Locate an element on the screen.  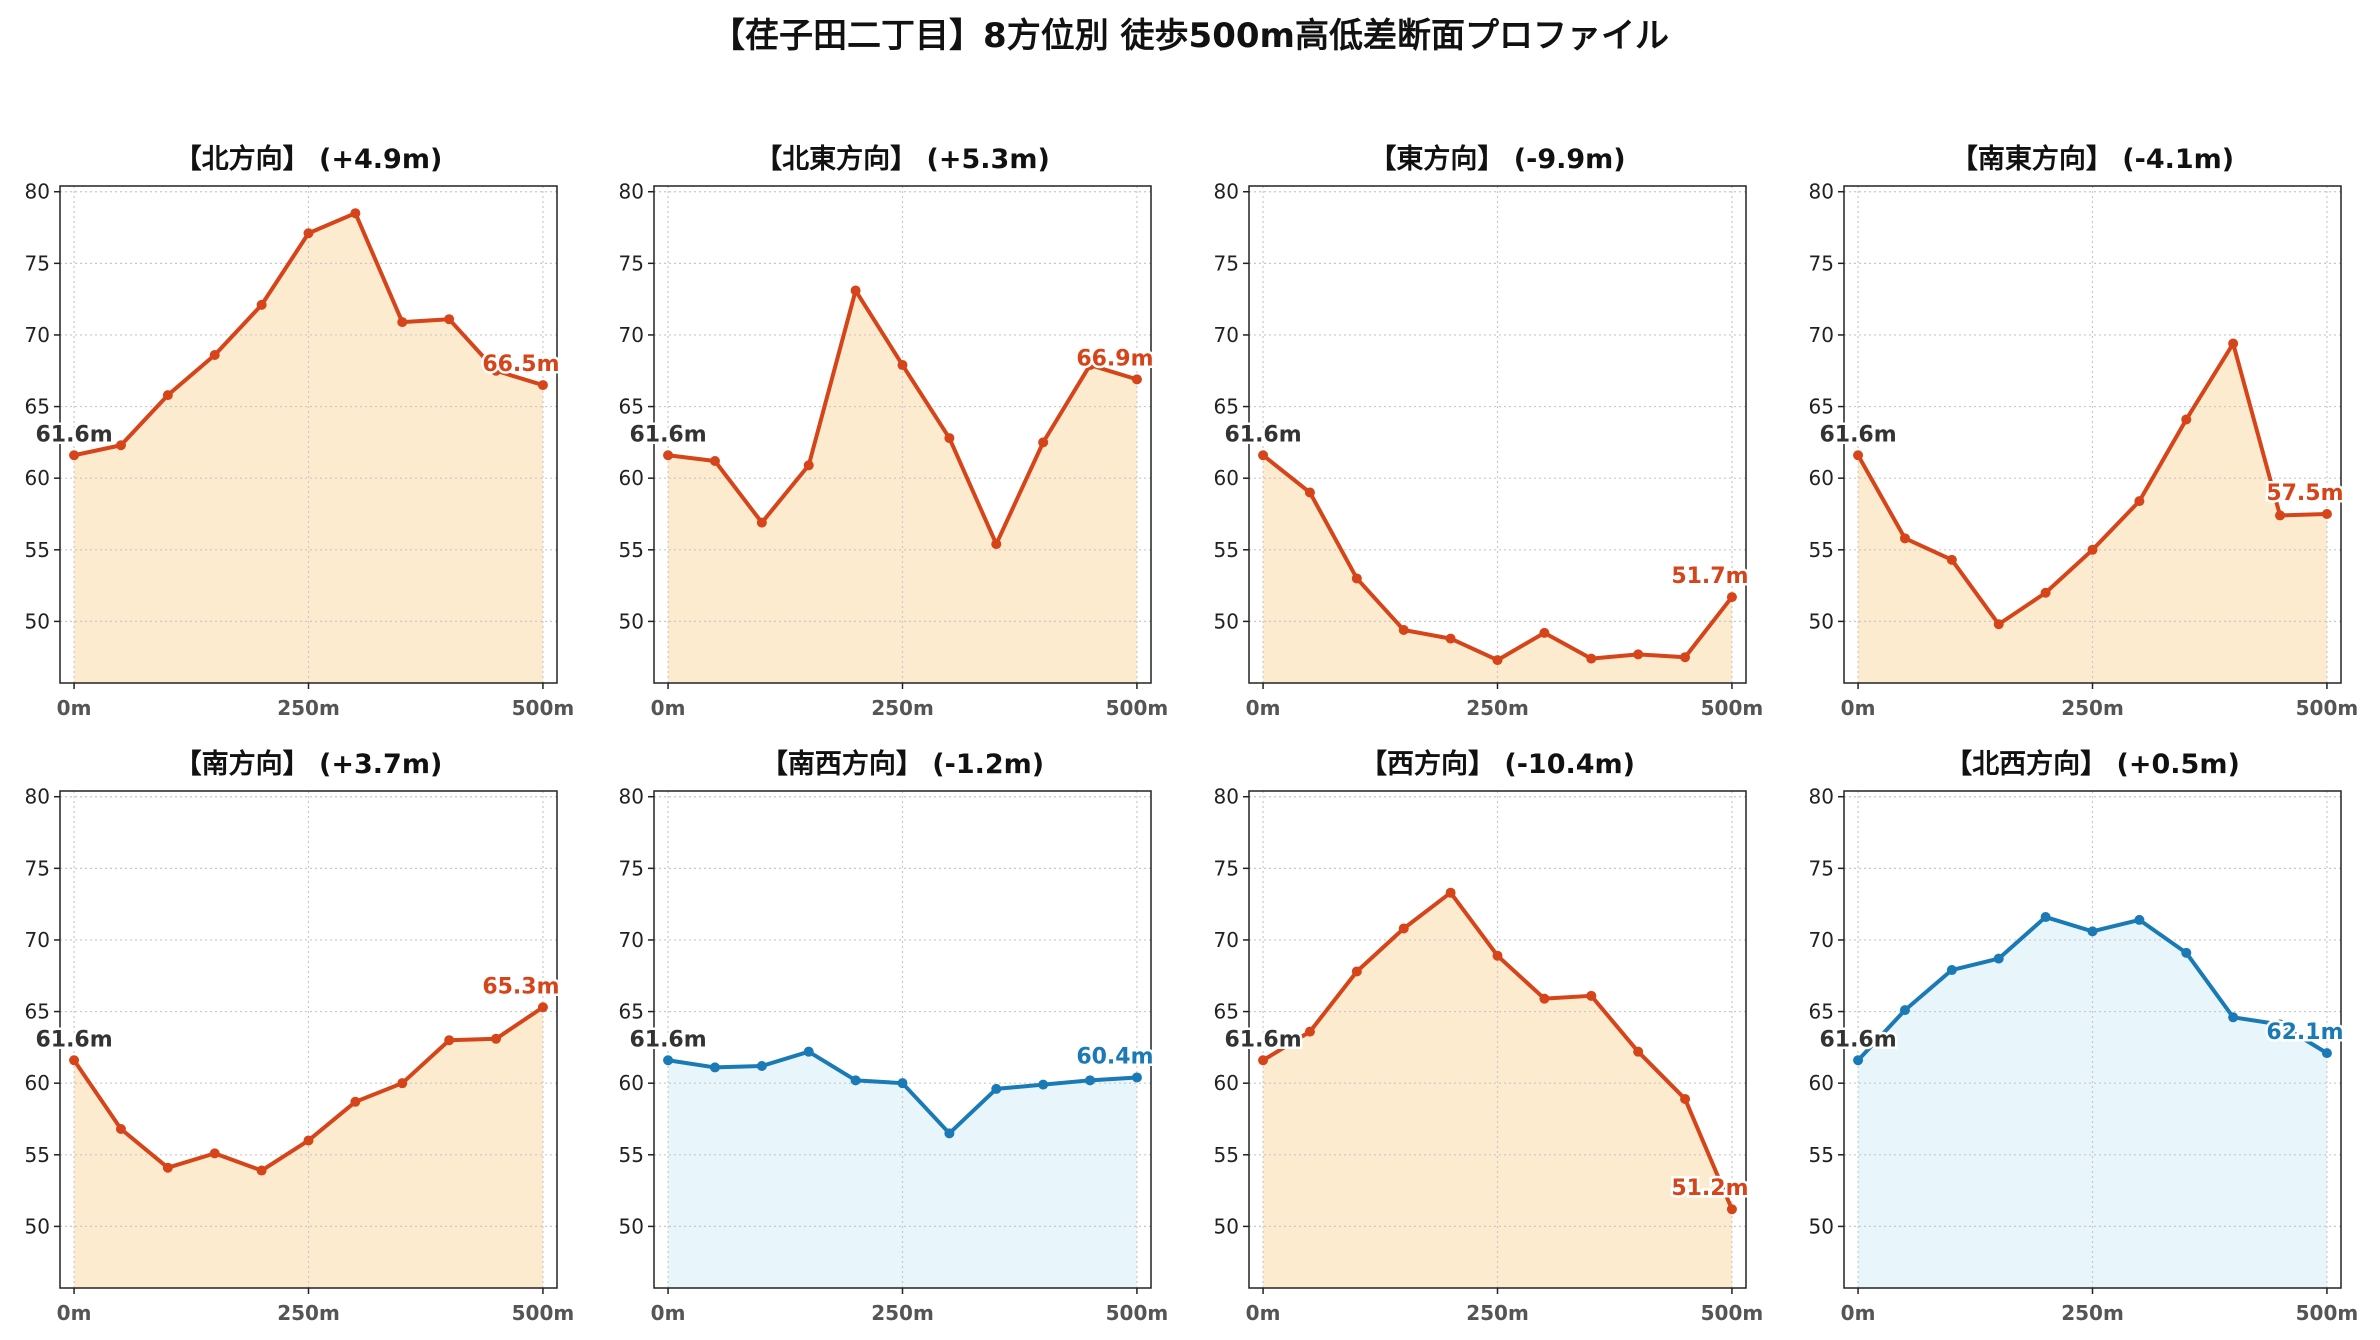
end-elevation-label: 66.5m is located at coordinates (520, 364).